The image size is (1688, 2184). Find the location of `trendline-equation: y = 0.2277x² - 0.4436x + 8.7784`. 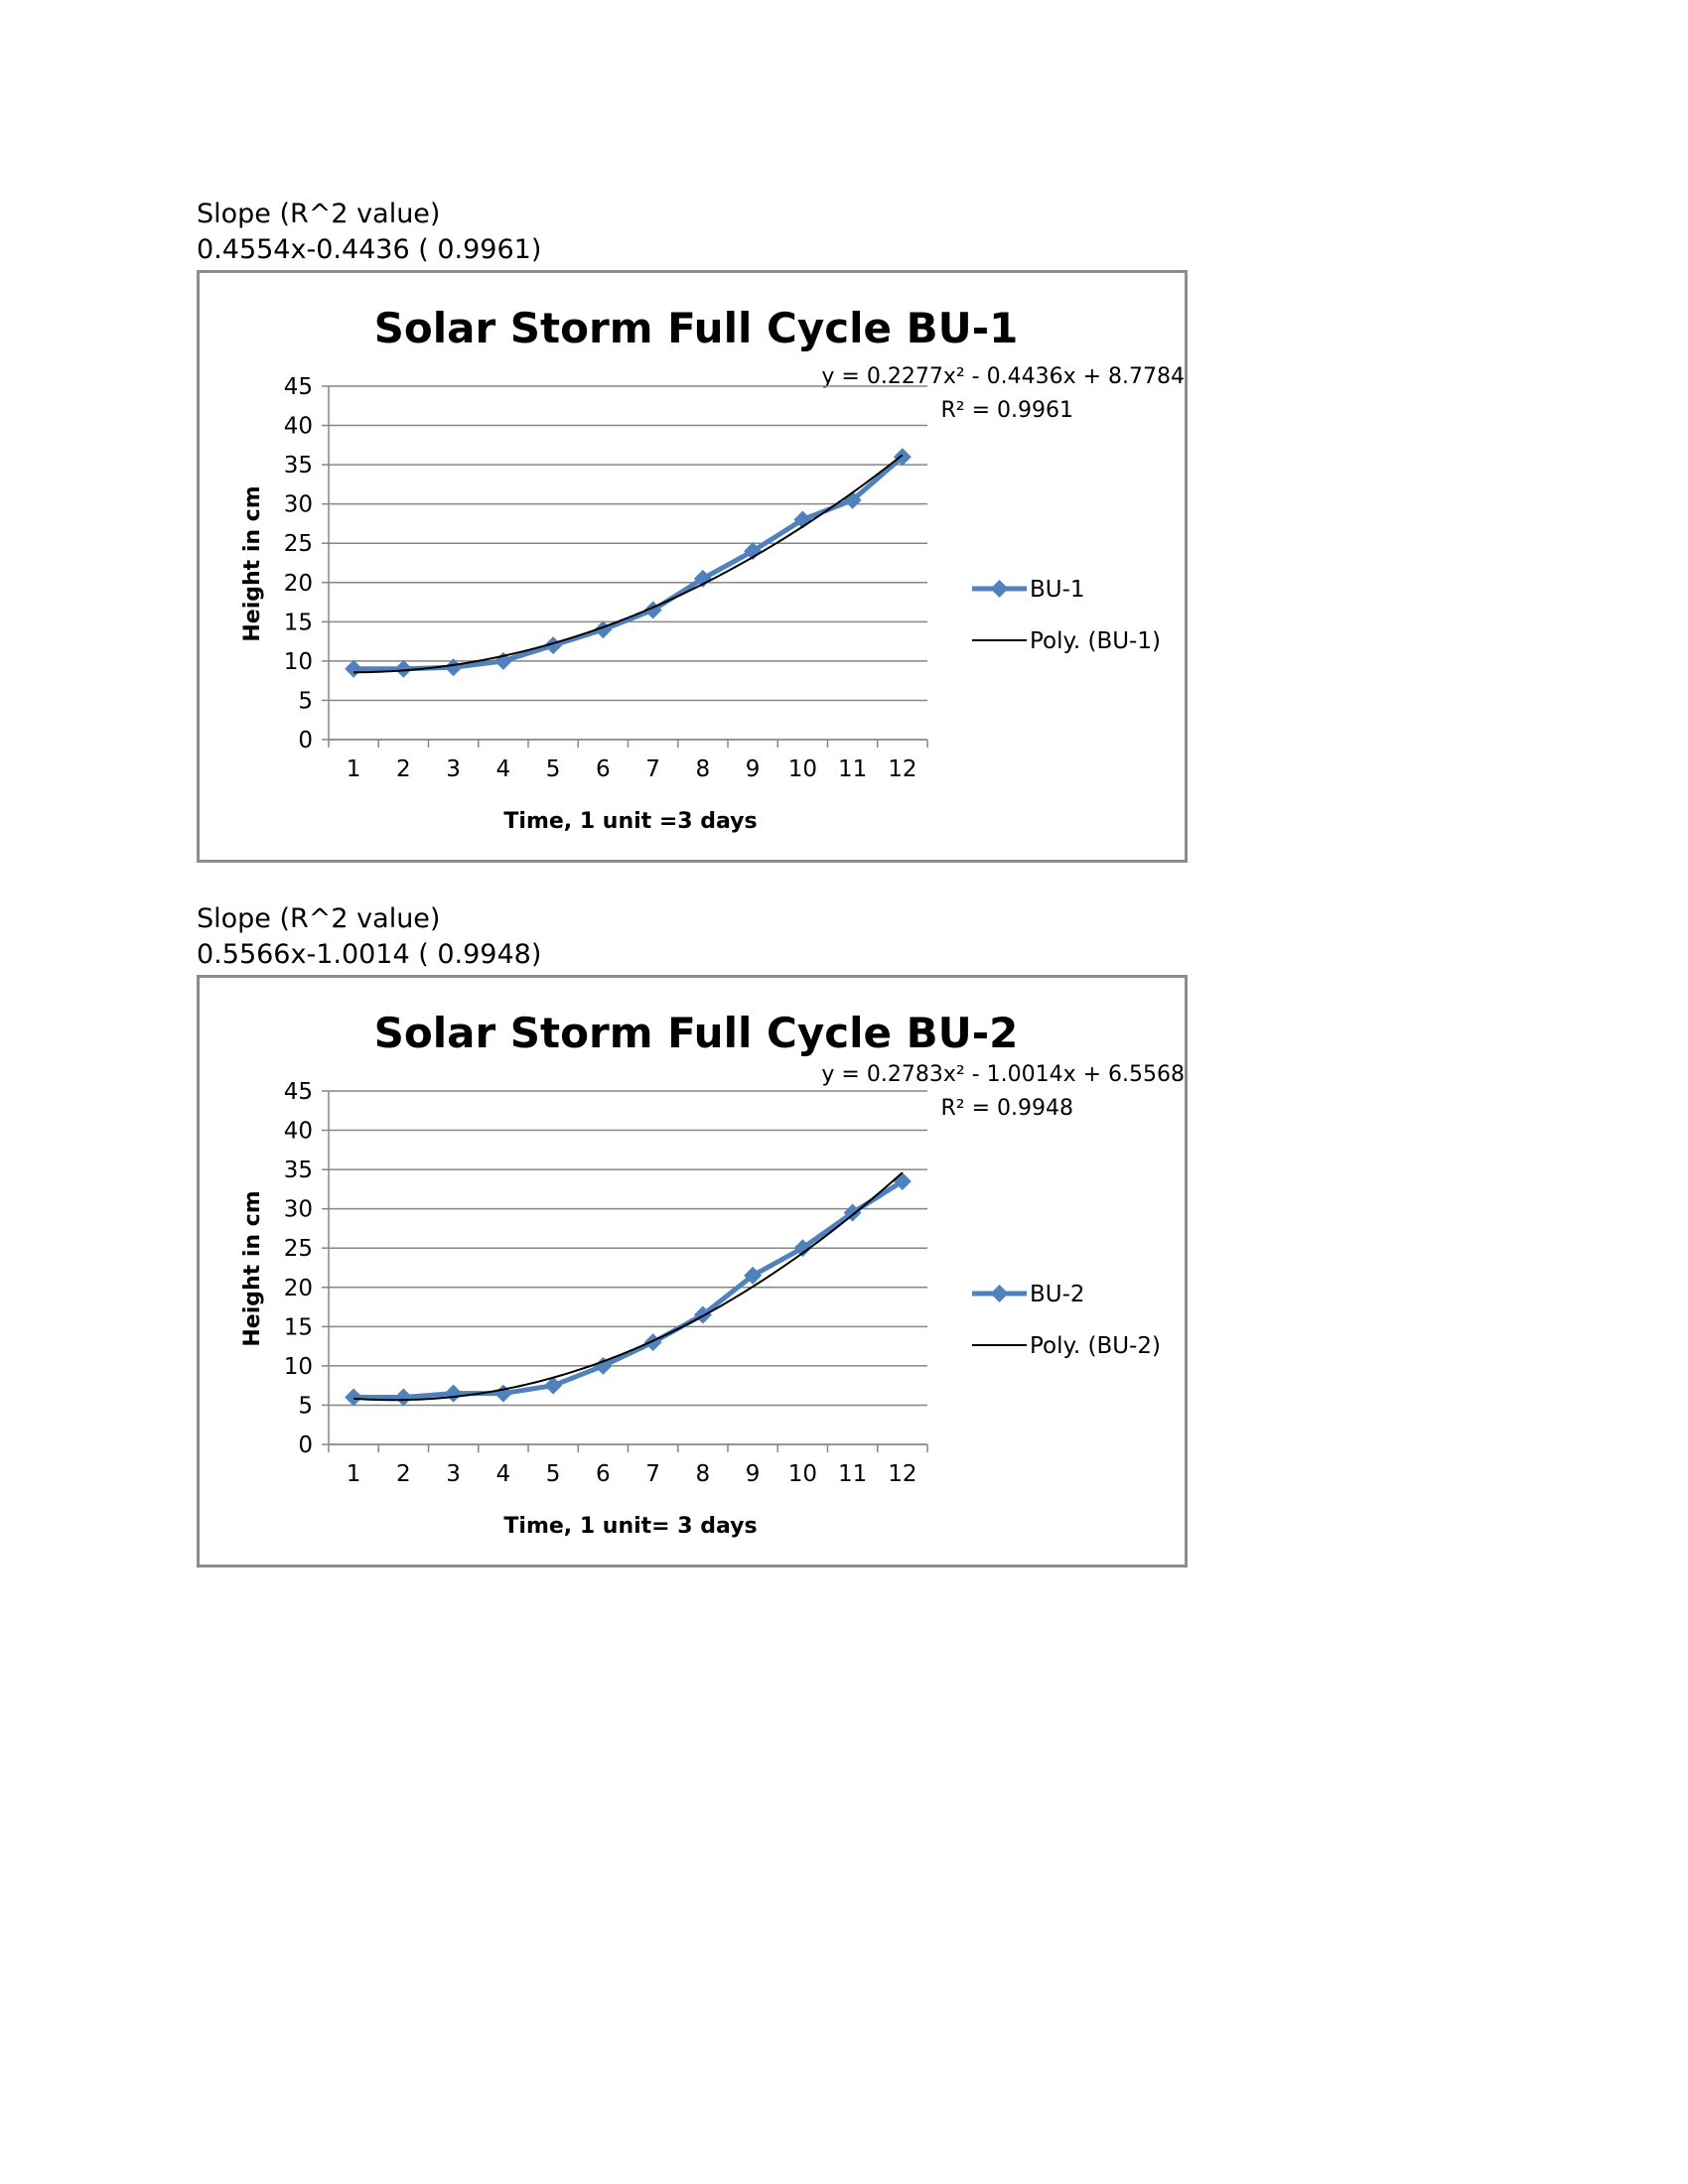

trendline-equation: y = 0.2277x² - 0.4436x + 8.7784 is located at coordinates (1003, 376).